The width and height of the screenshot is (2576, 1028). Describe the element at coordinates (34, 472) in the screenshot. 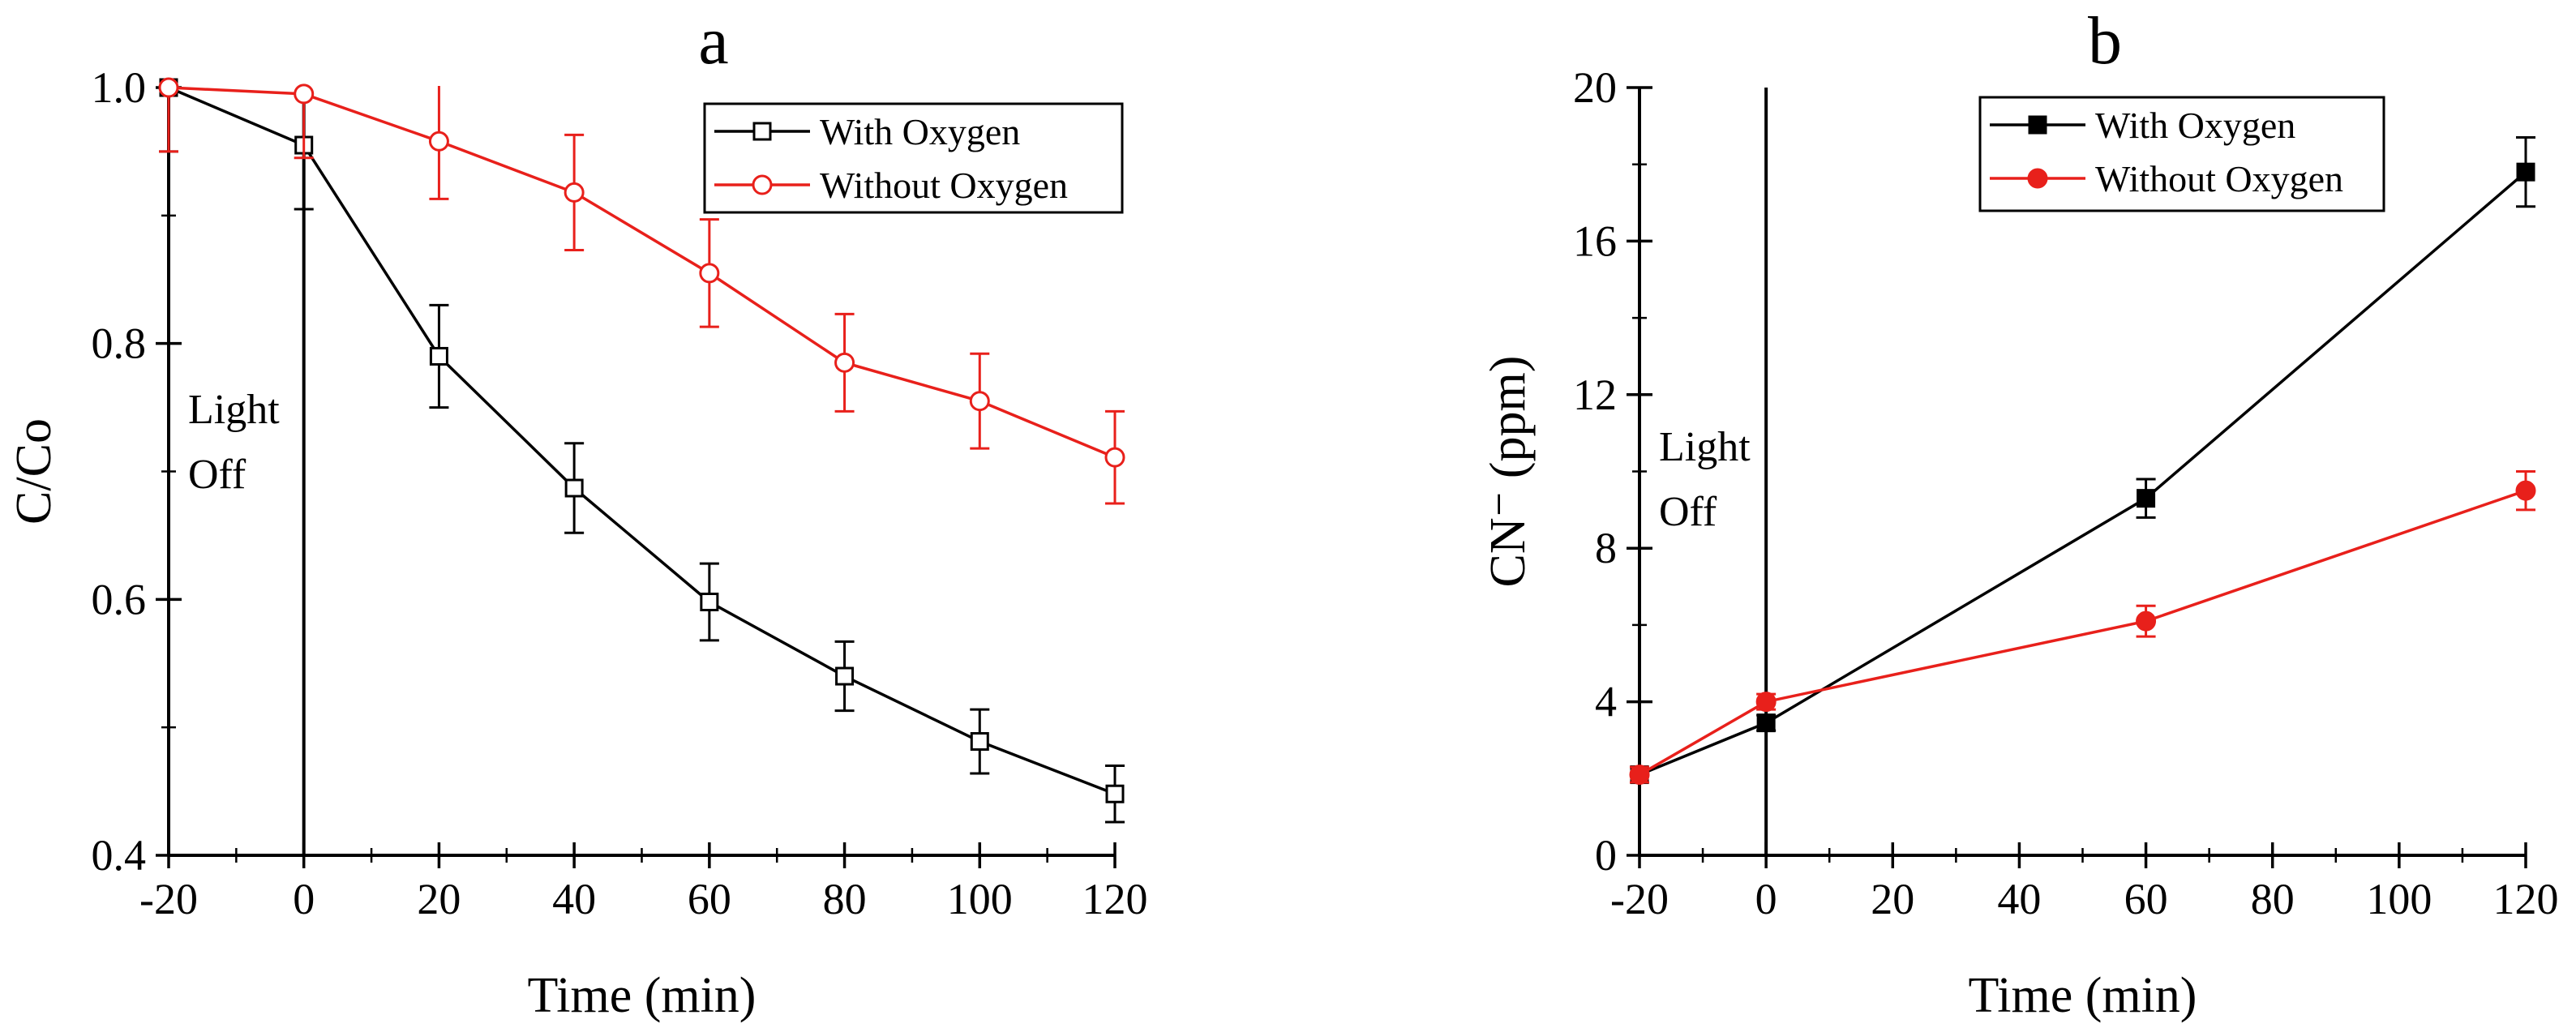

I see `y-axis-title: C/Co` at that location.